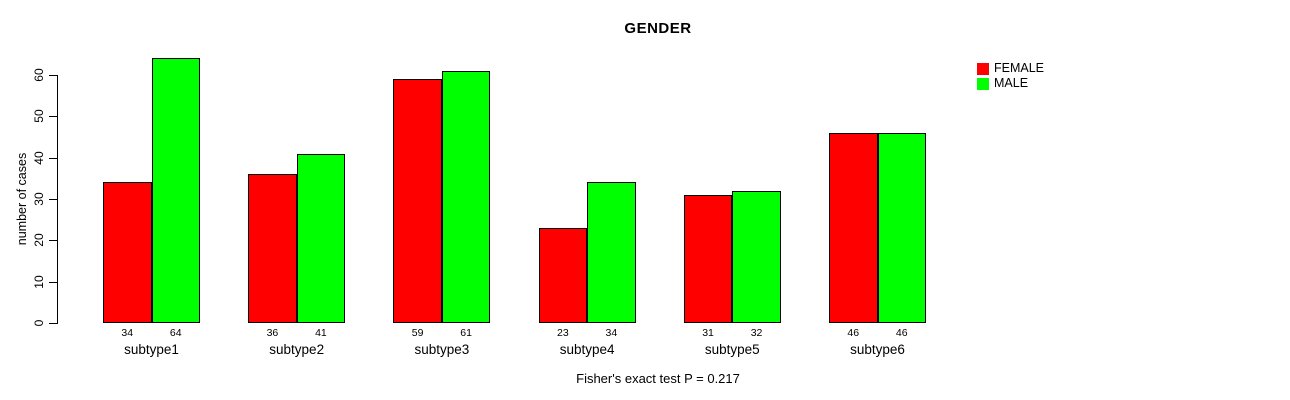  I want to click on bar-female-subtype6, so click(853, 227).